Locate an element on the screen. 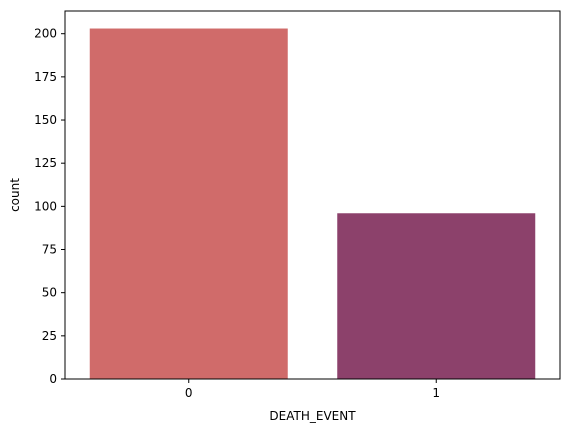  y-tick-label: 200 is located at coordinates (45, 34).